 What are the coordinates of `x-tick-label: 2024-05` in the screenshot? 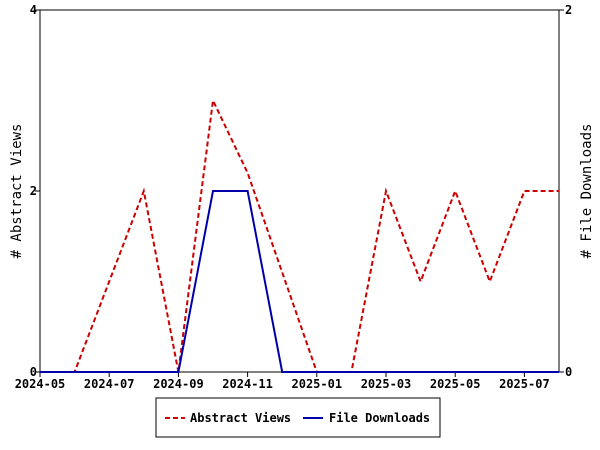 It's located at (40, 384).